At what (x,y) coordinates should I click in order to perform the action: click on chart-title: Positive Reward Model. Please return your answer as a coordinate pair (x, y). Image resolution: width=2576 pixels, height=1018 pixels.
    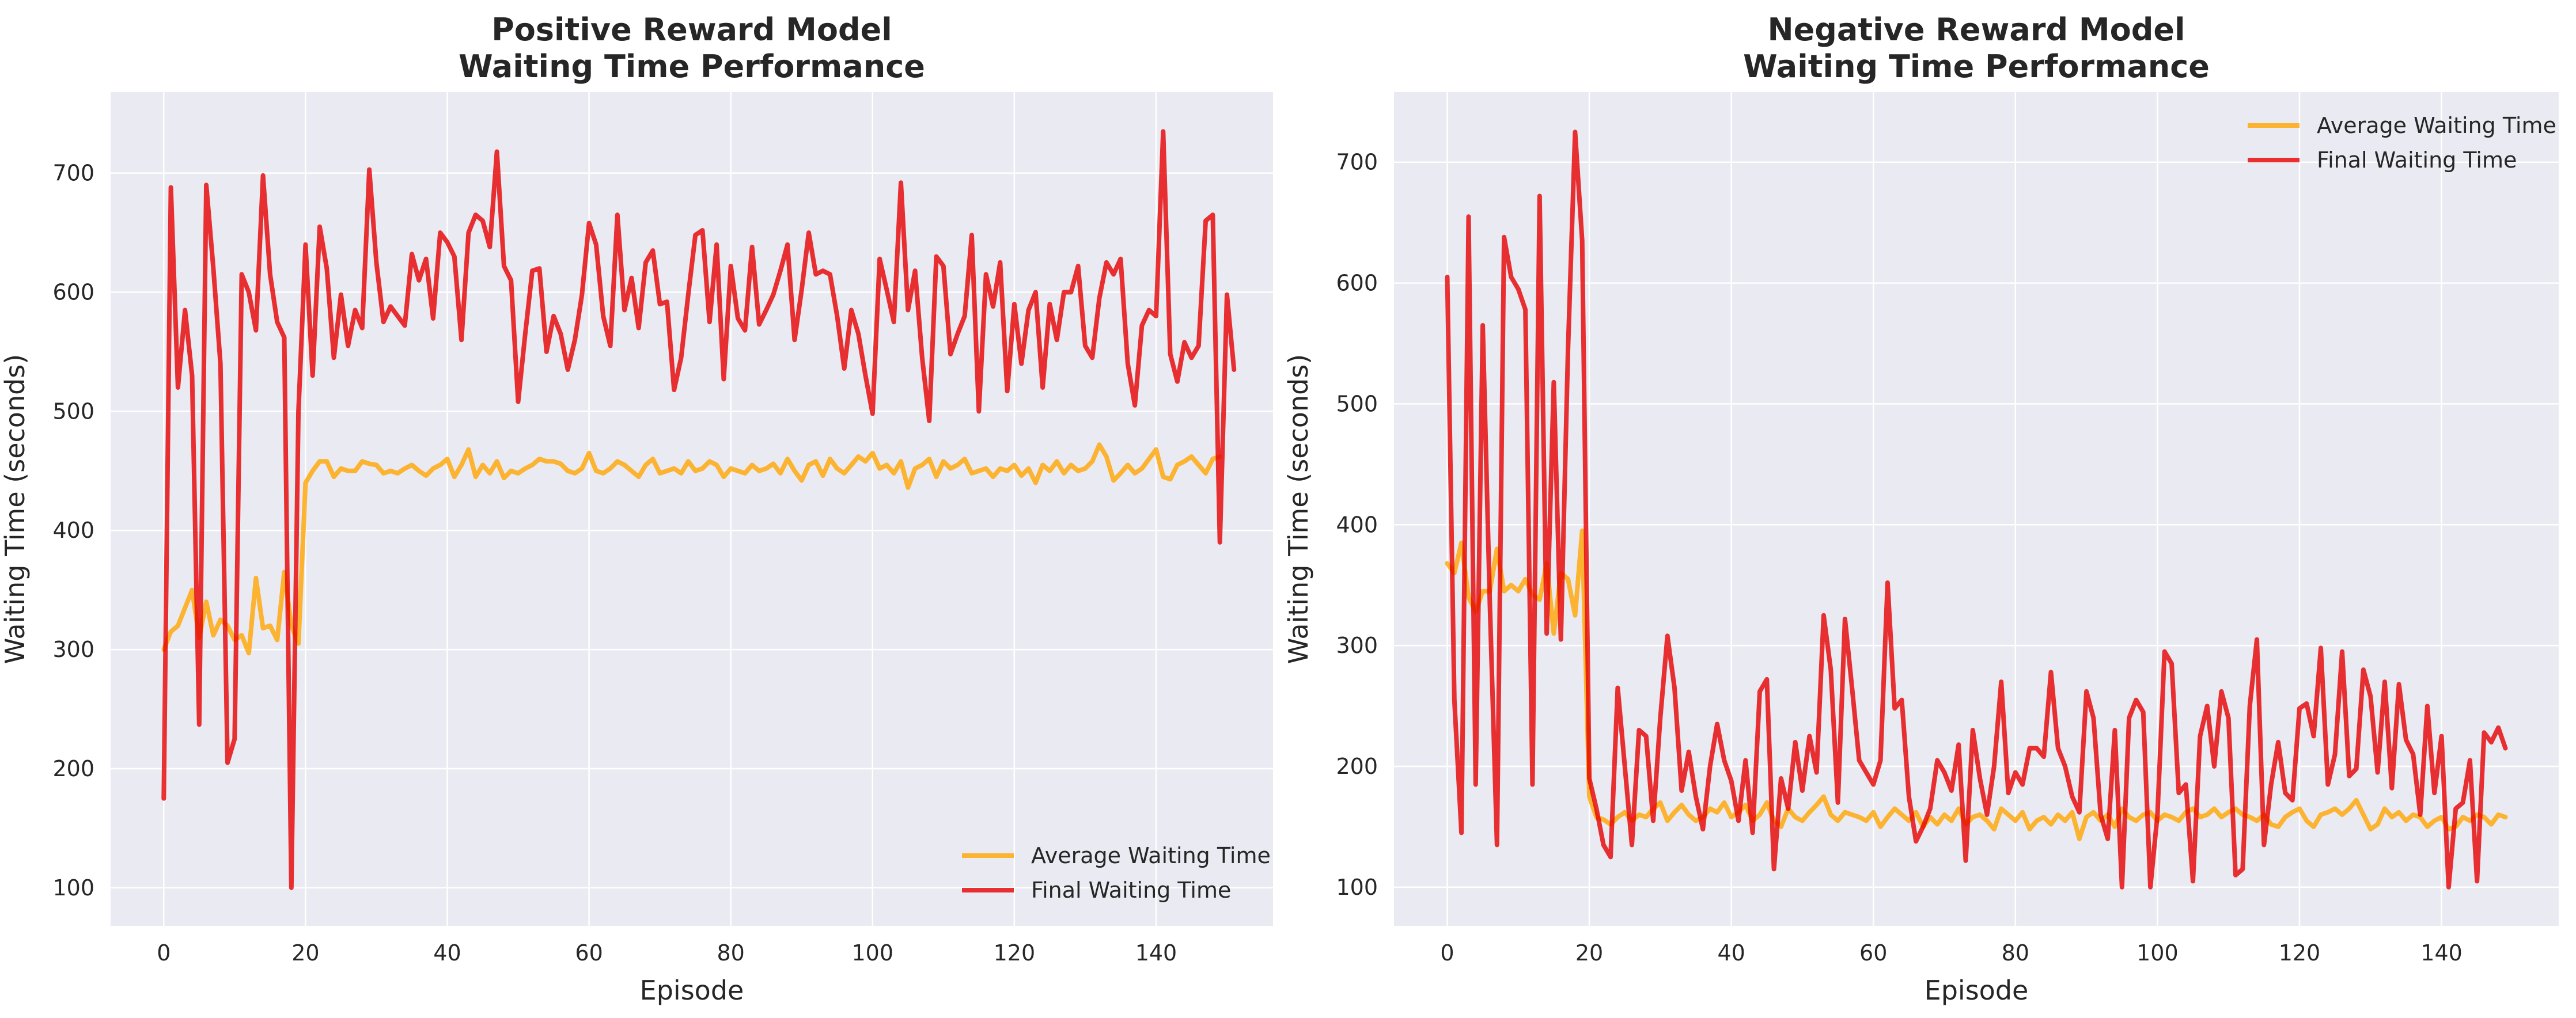
    Looking at the image, I should click on (691, 30).